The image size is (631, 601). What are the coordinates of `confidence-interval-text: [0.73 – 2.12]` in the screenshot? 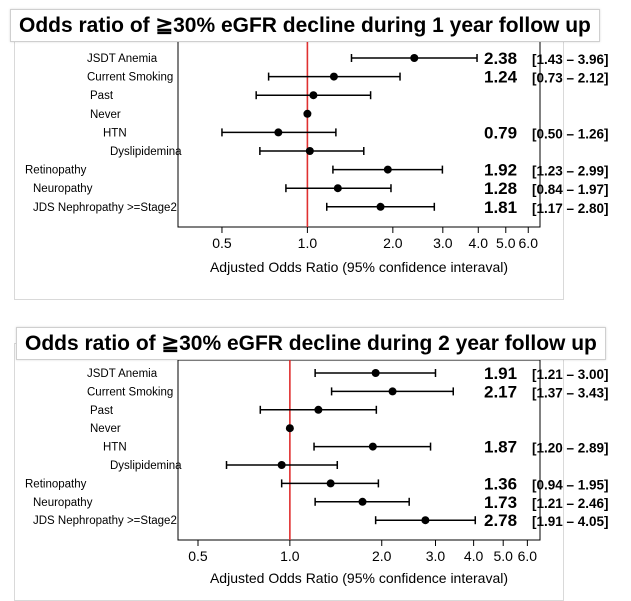 It's located at (570, 78).